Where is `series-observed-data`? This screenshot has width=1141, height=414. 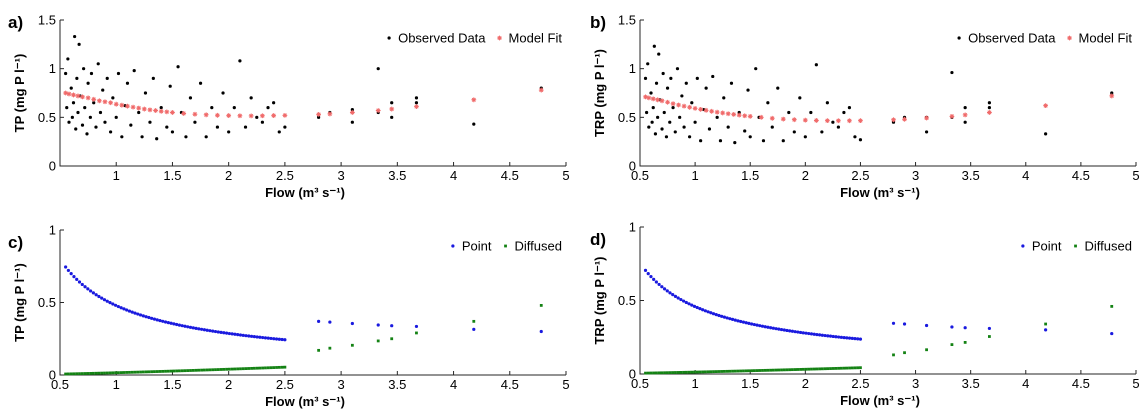 series-observed-data is located at coordinates (878, 94).